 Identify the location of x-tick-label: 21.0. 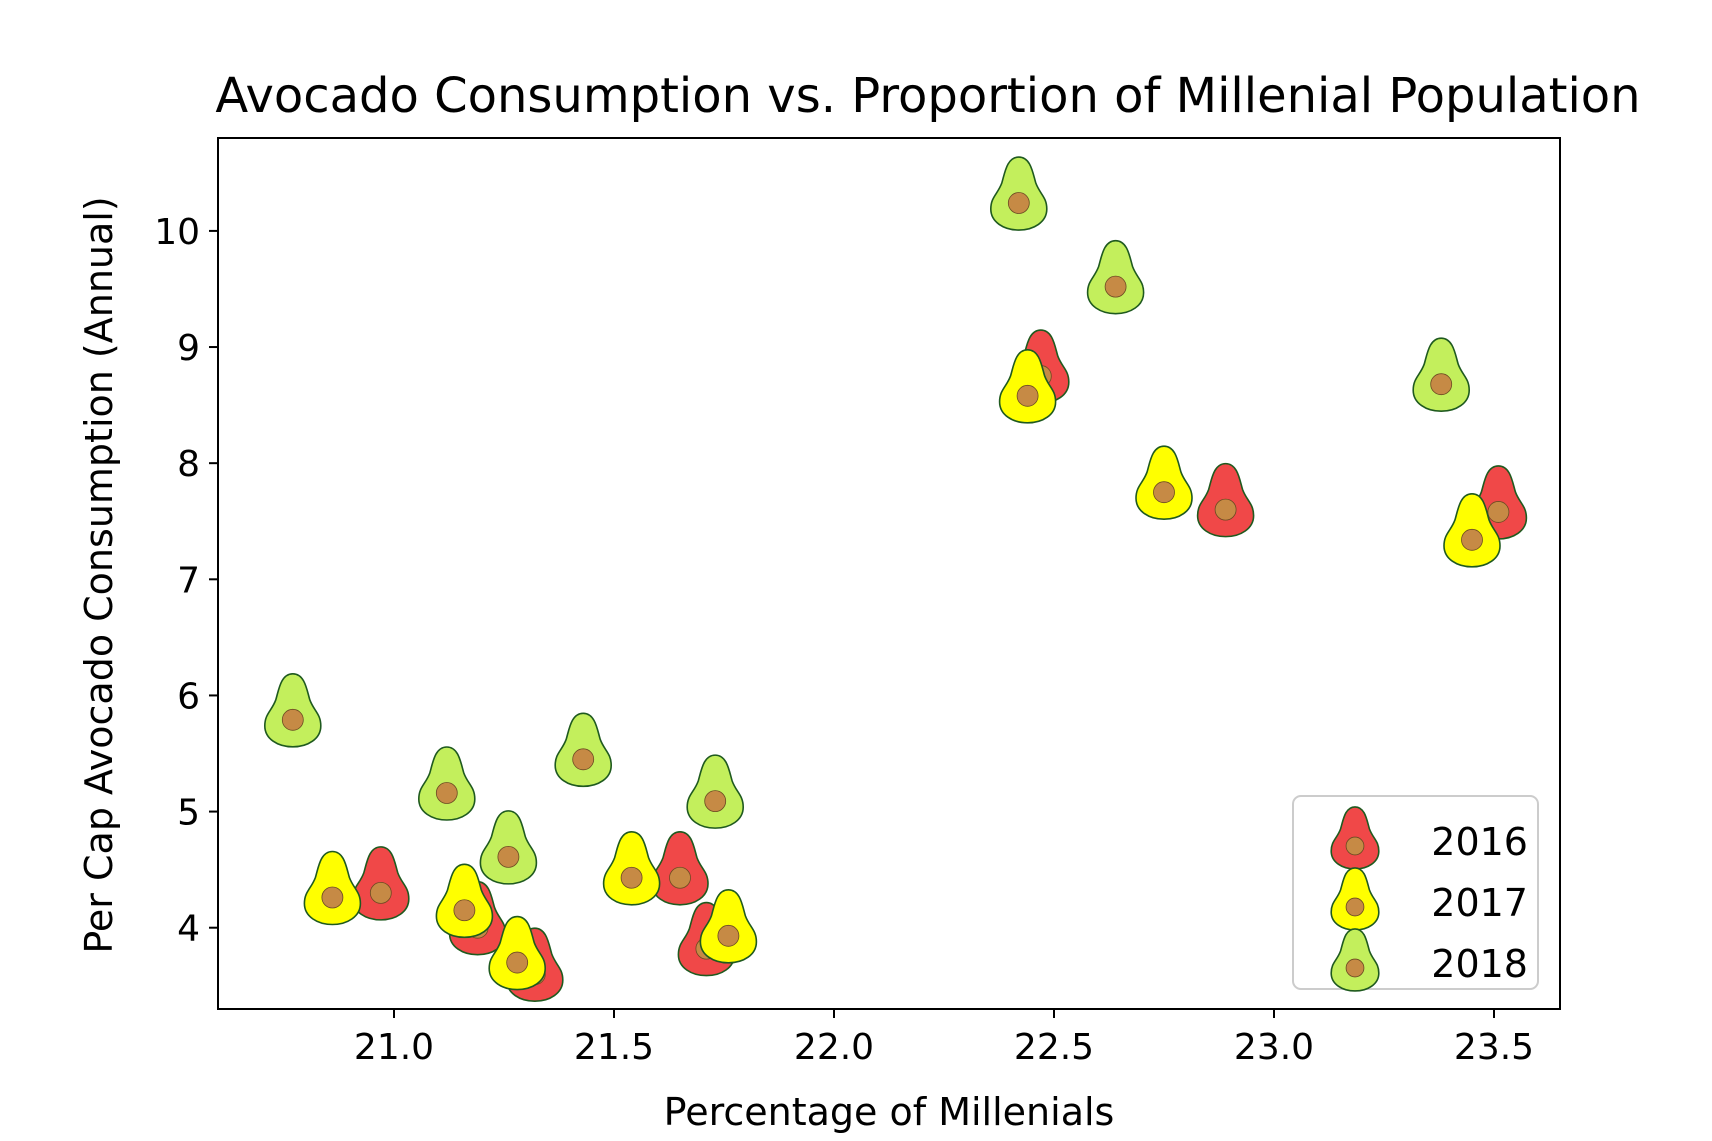
(394, 1047).